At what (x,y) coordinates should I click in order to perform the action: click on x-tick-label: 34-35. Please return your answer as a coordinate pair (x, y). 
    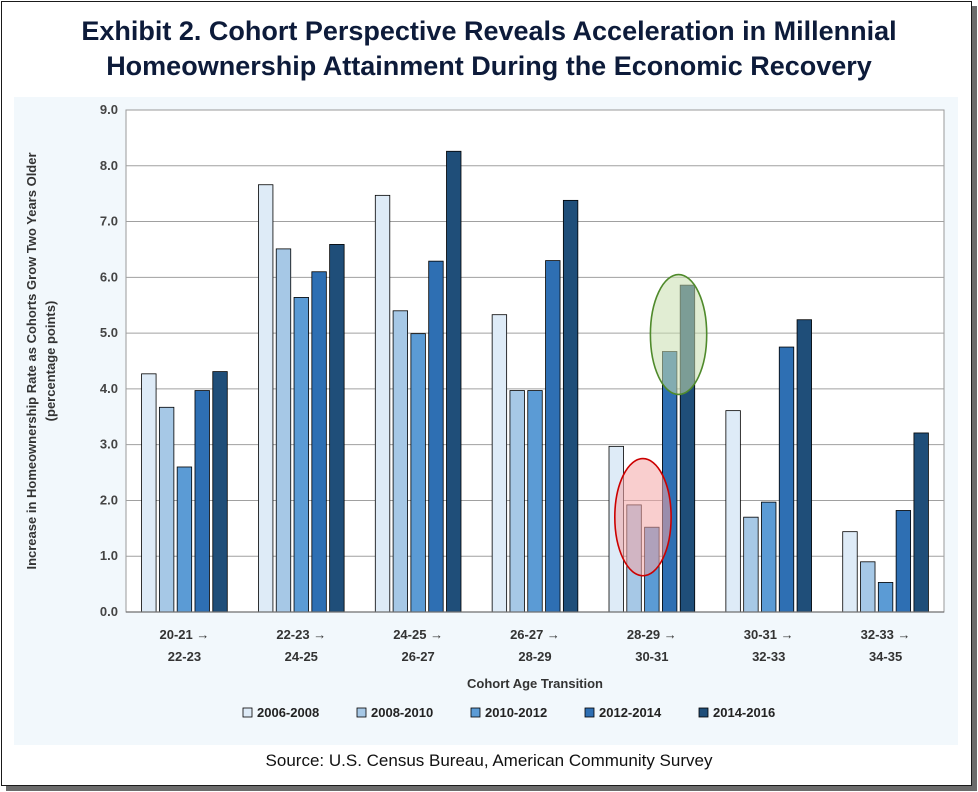
    Looking at the image, I should click on (885, 656).